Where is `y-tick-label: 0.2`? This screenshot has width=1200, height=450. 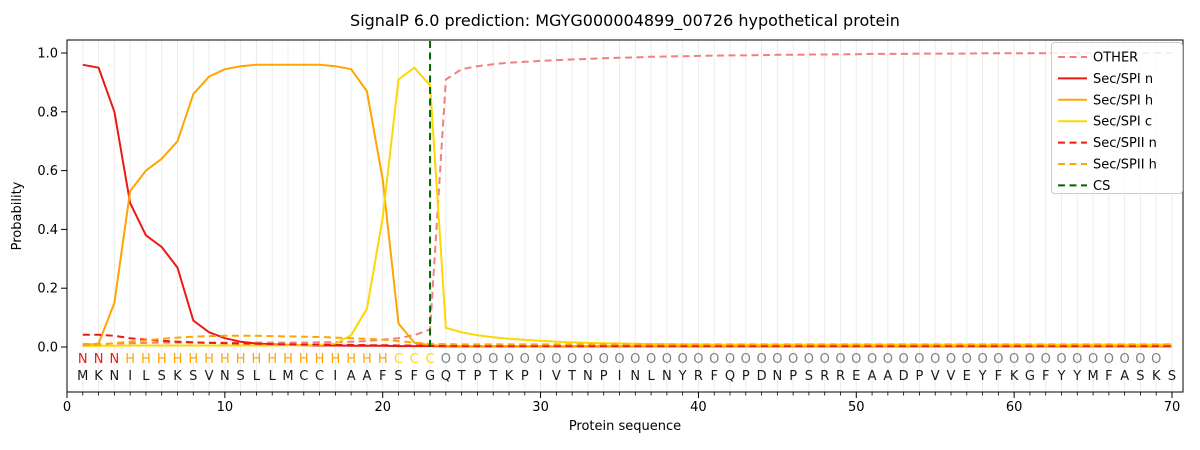 y-tick-label: 0.2 is located at coordinates (47, 289).